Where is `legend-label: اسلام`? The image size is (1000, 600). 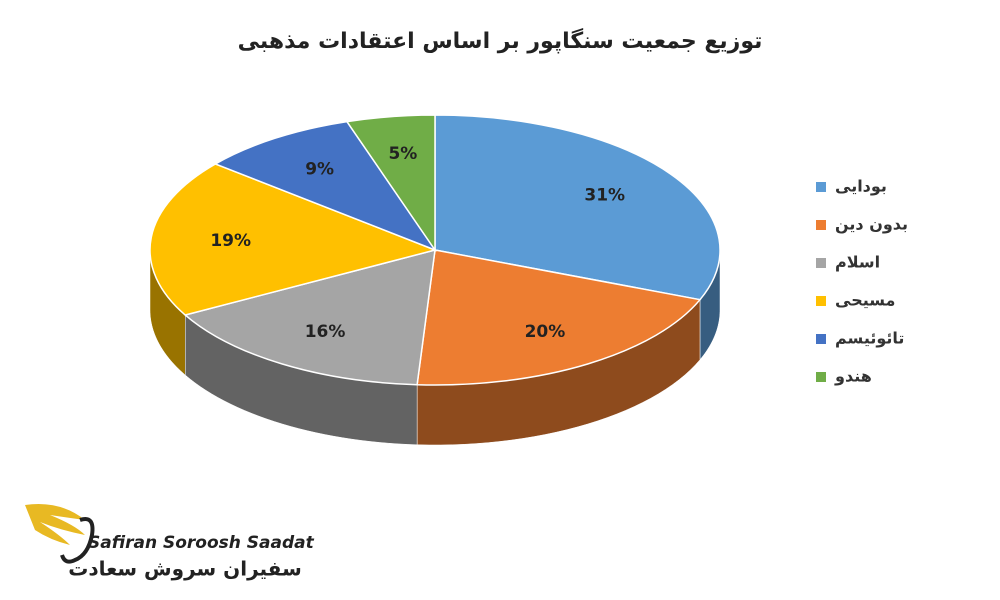
legend-label: اسلام is located at coordinates (857, 262).